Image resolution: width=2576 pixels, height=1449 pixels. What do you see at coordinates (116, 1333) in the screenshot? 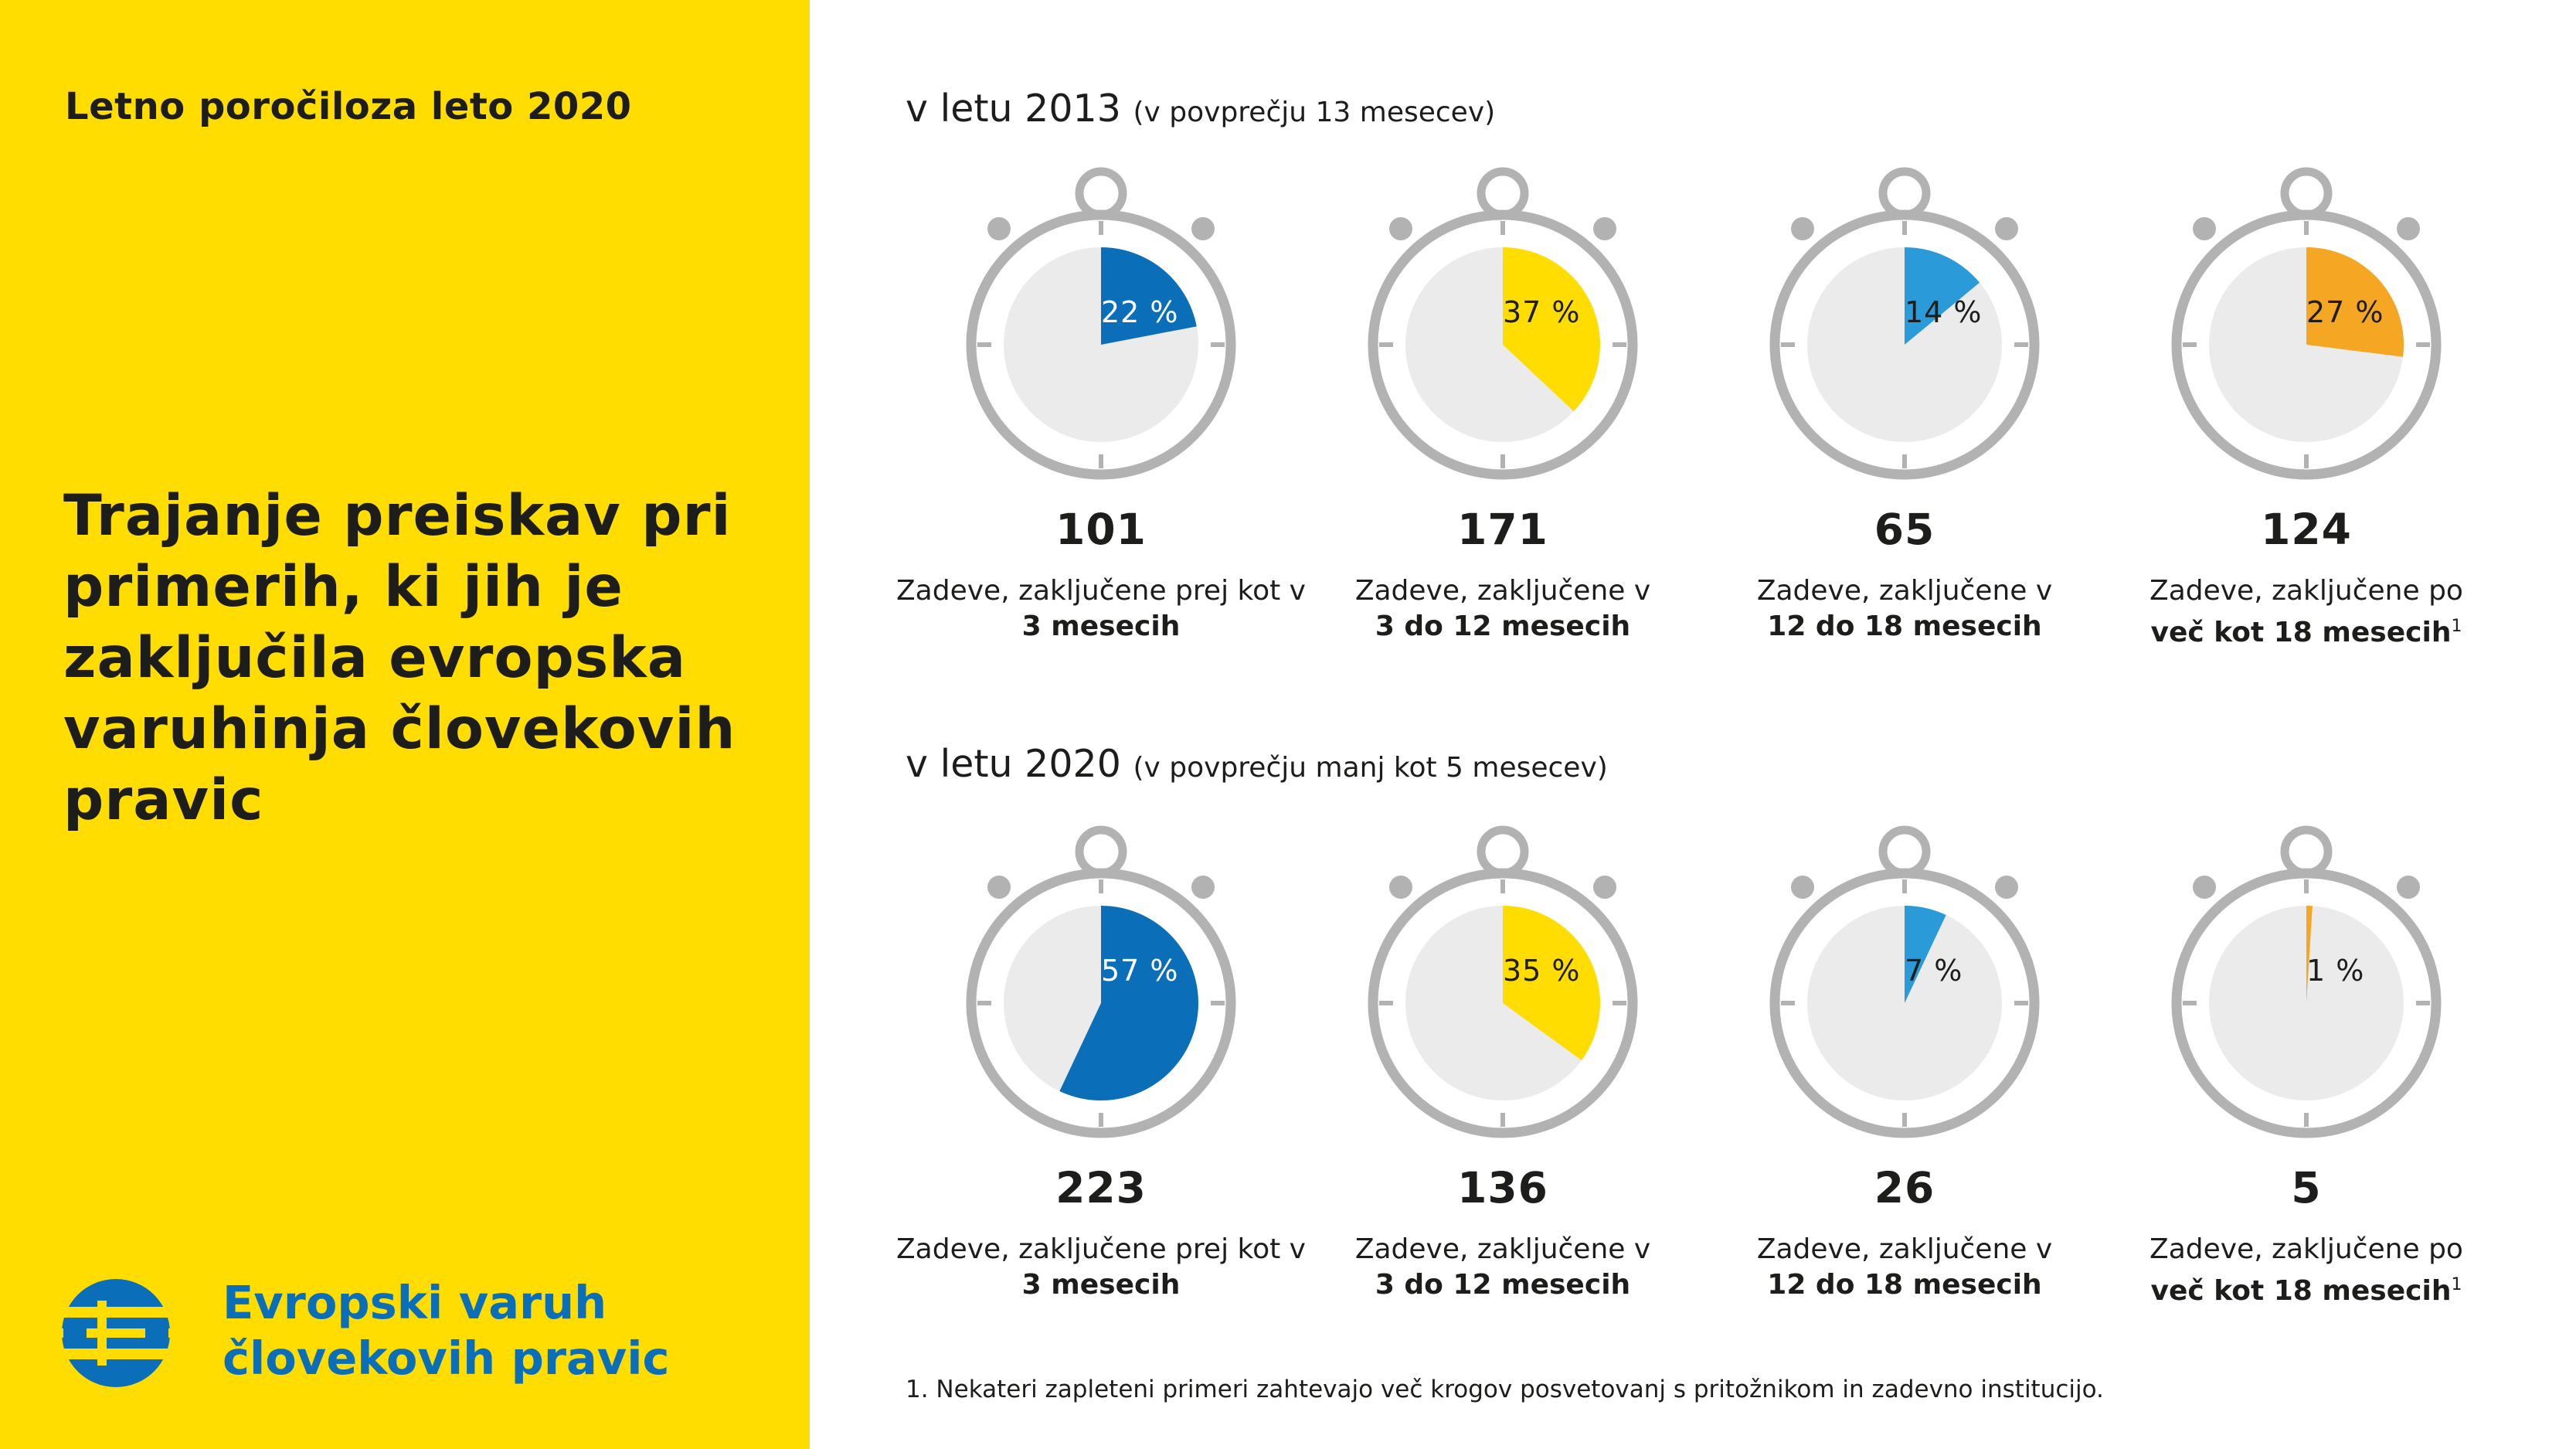
I see `ombudsman-logo` at bounding box center [116, 1333].